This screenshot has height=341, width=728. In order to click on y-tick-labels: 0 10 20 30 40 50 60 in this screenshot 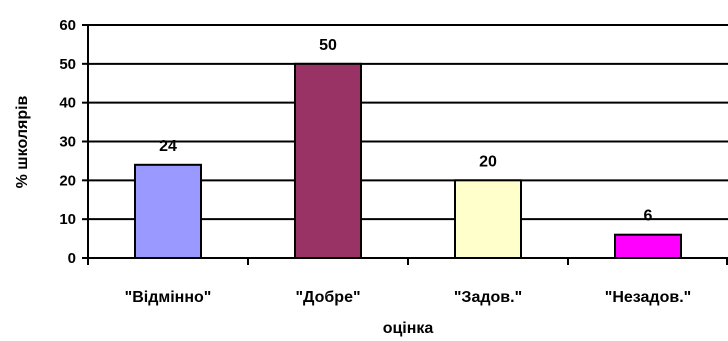, I will do `click(67, 142)`.